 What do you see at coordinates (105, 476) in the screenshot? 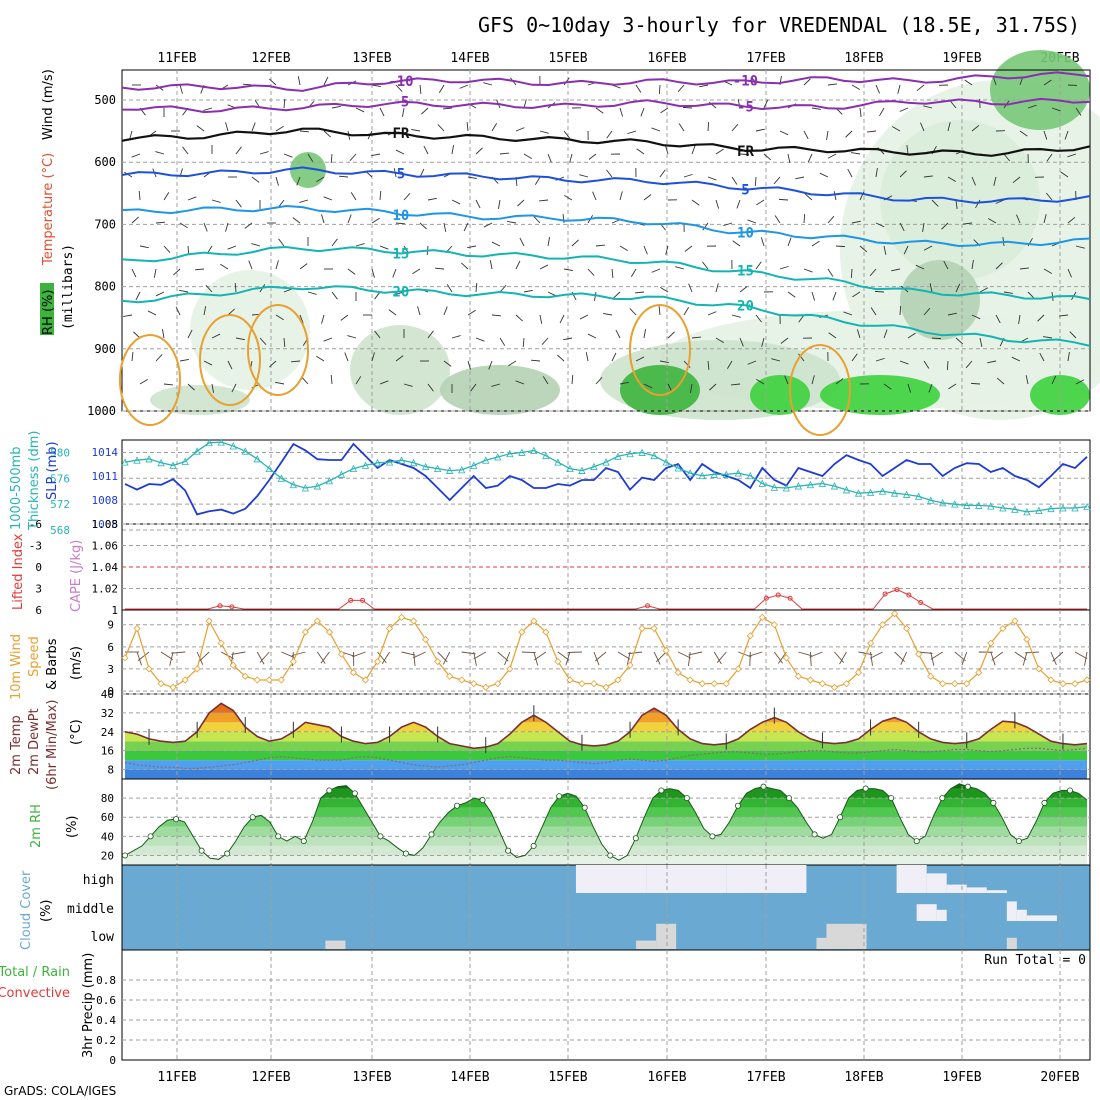
I see `slp-tick-label: 1011` at bounding box center [105, 476].